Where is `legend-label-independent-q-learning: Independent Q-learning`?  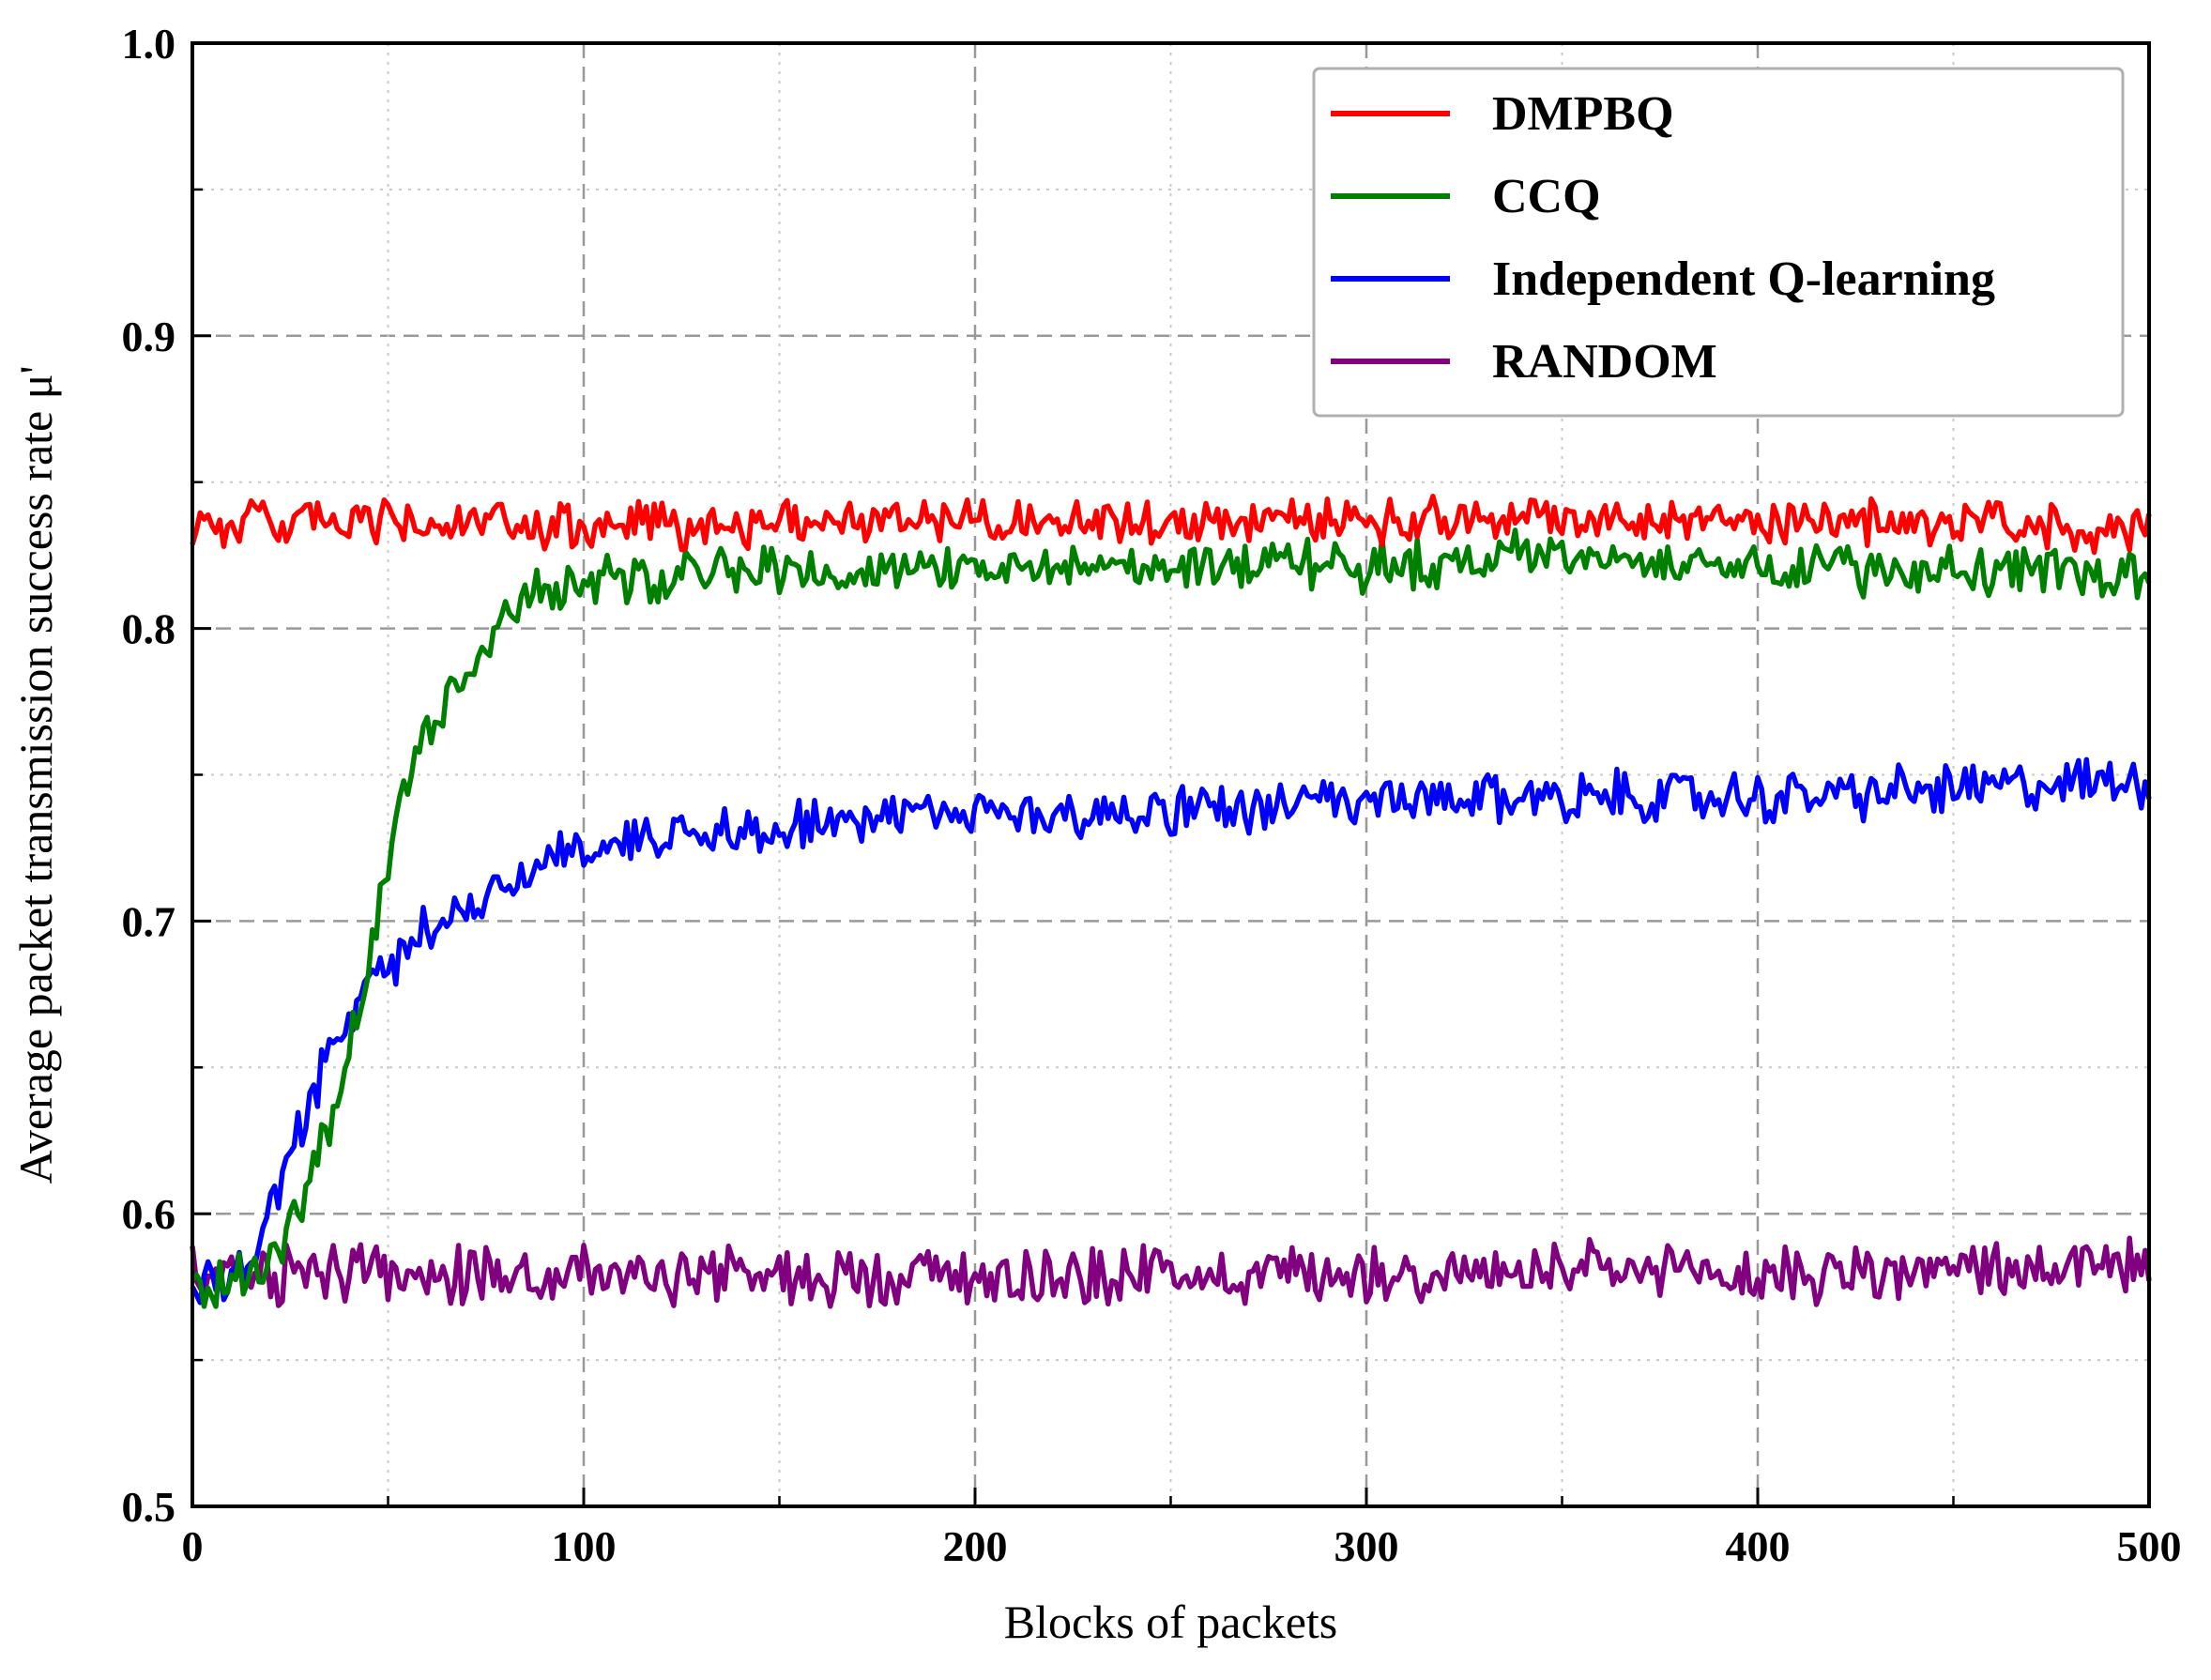 legend-label-independent-q-learning: Independent Q-learning is located at coordinates (1743, 279).